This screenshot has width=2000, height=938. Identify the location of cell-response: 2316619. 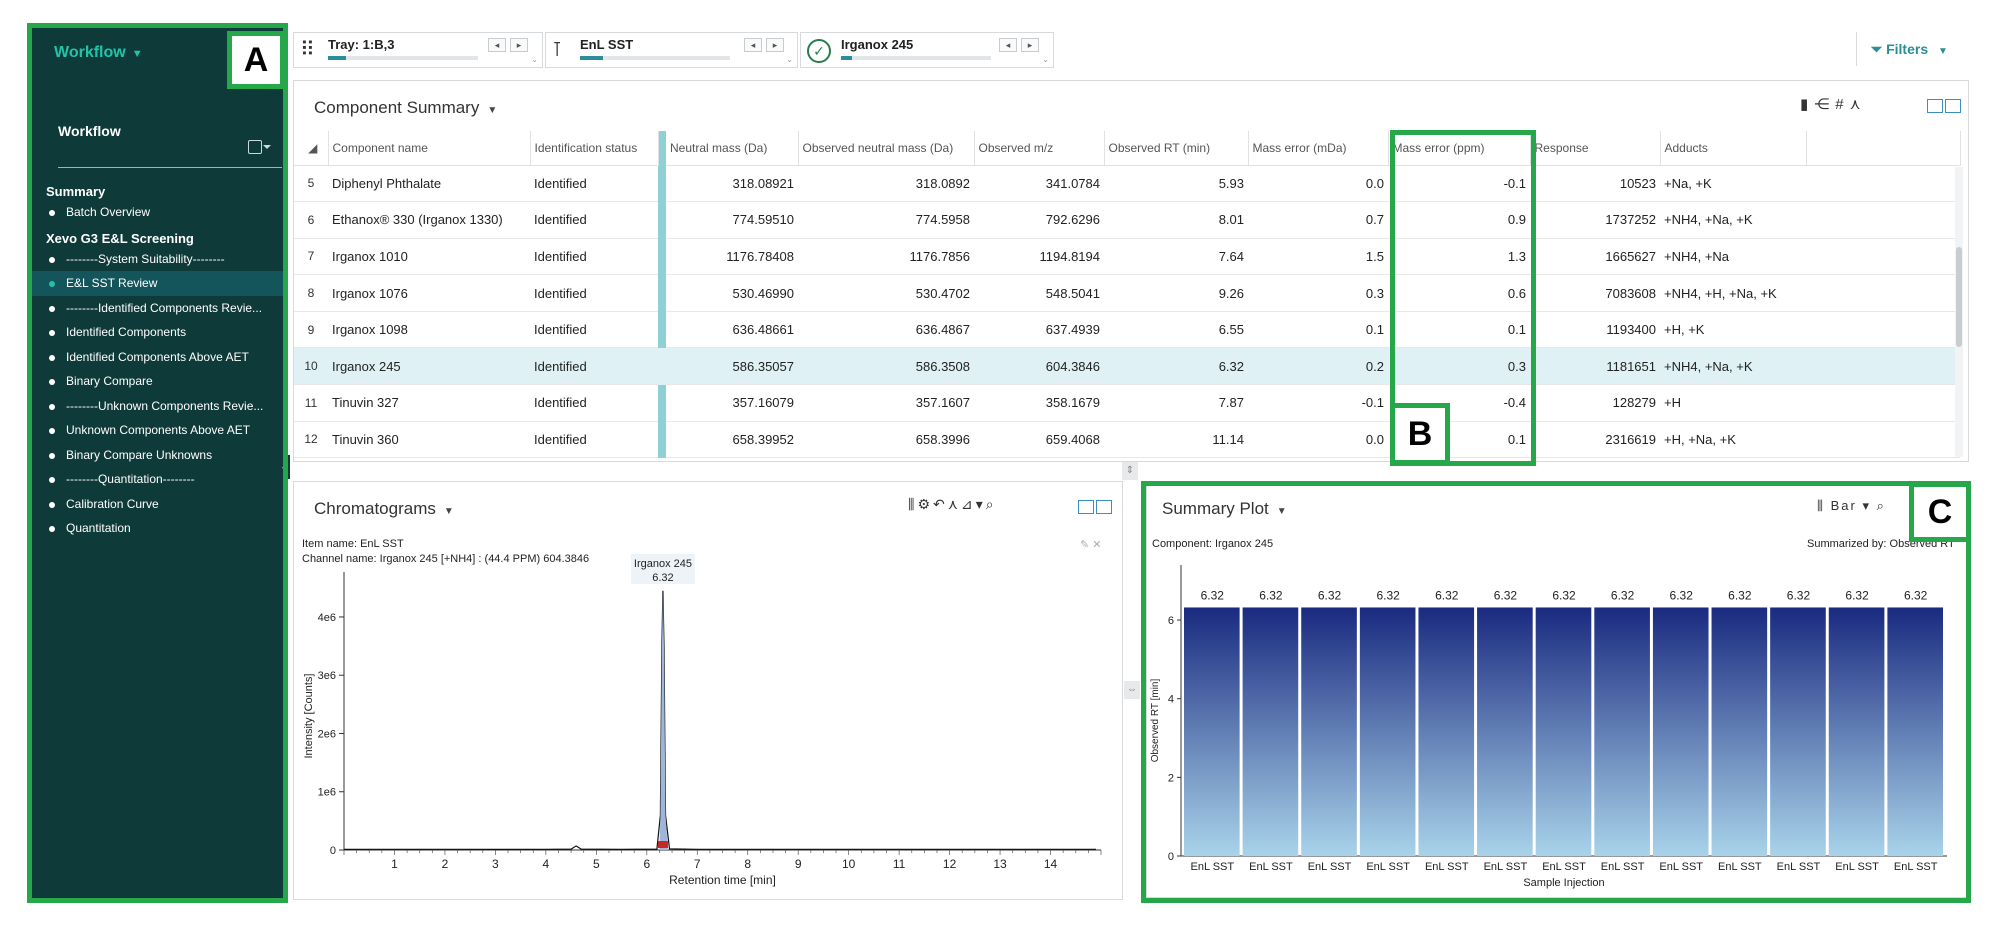
(1595, 440).